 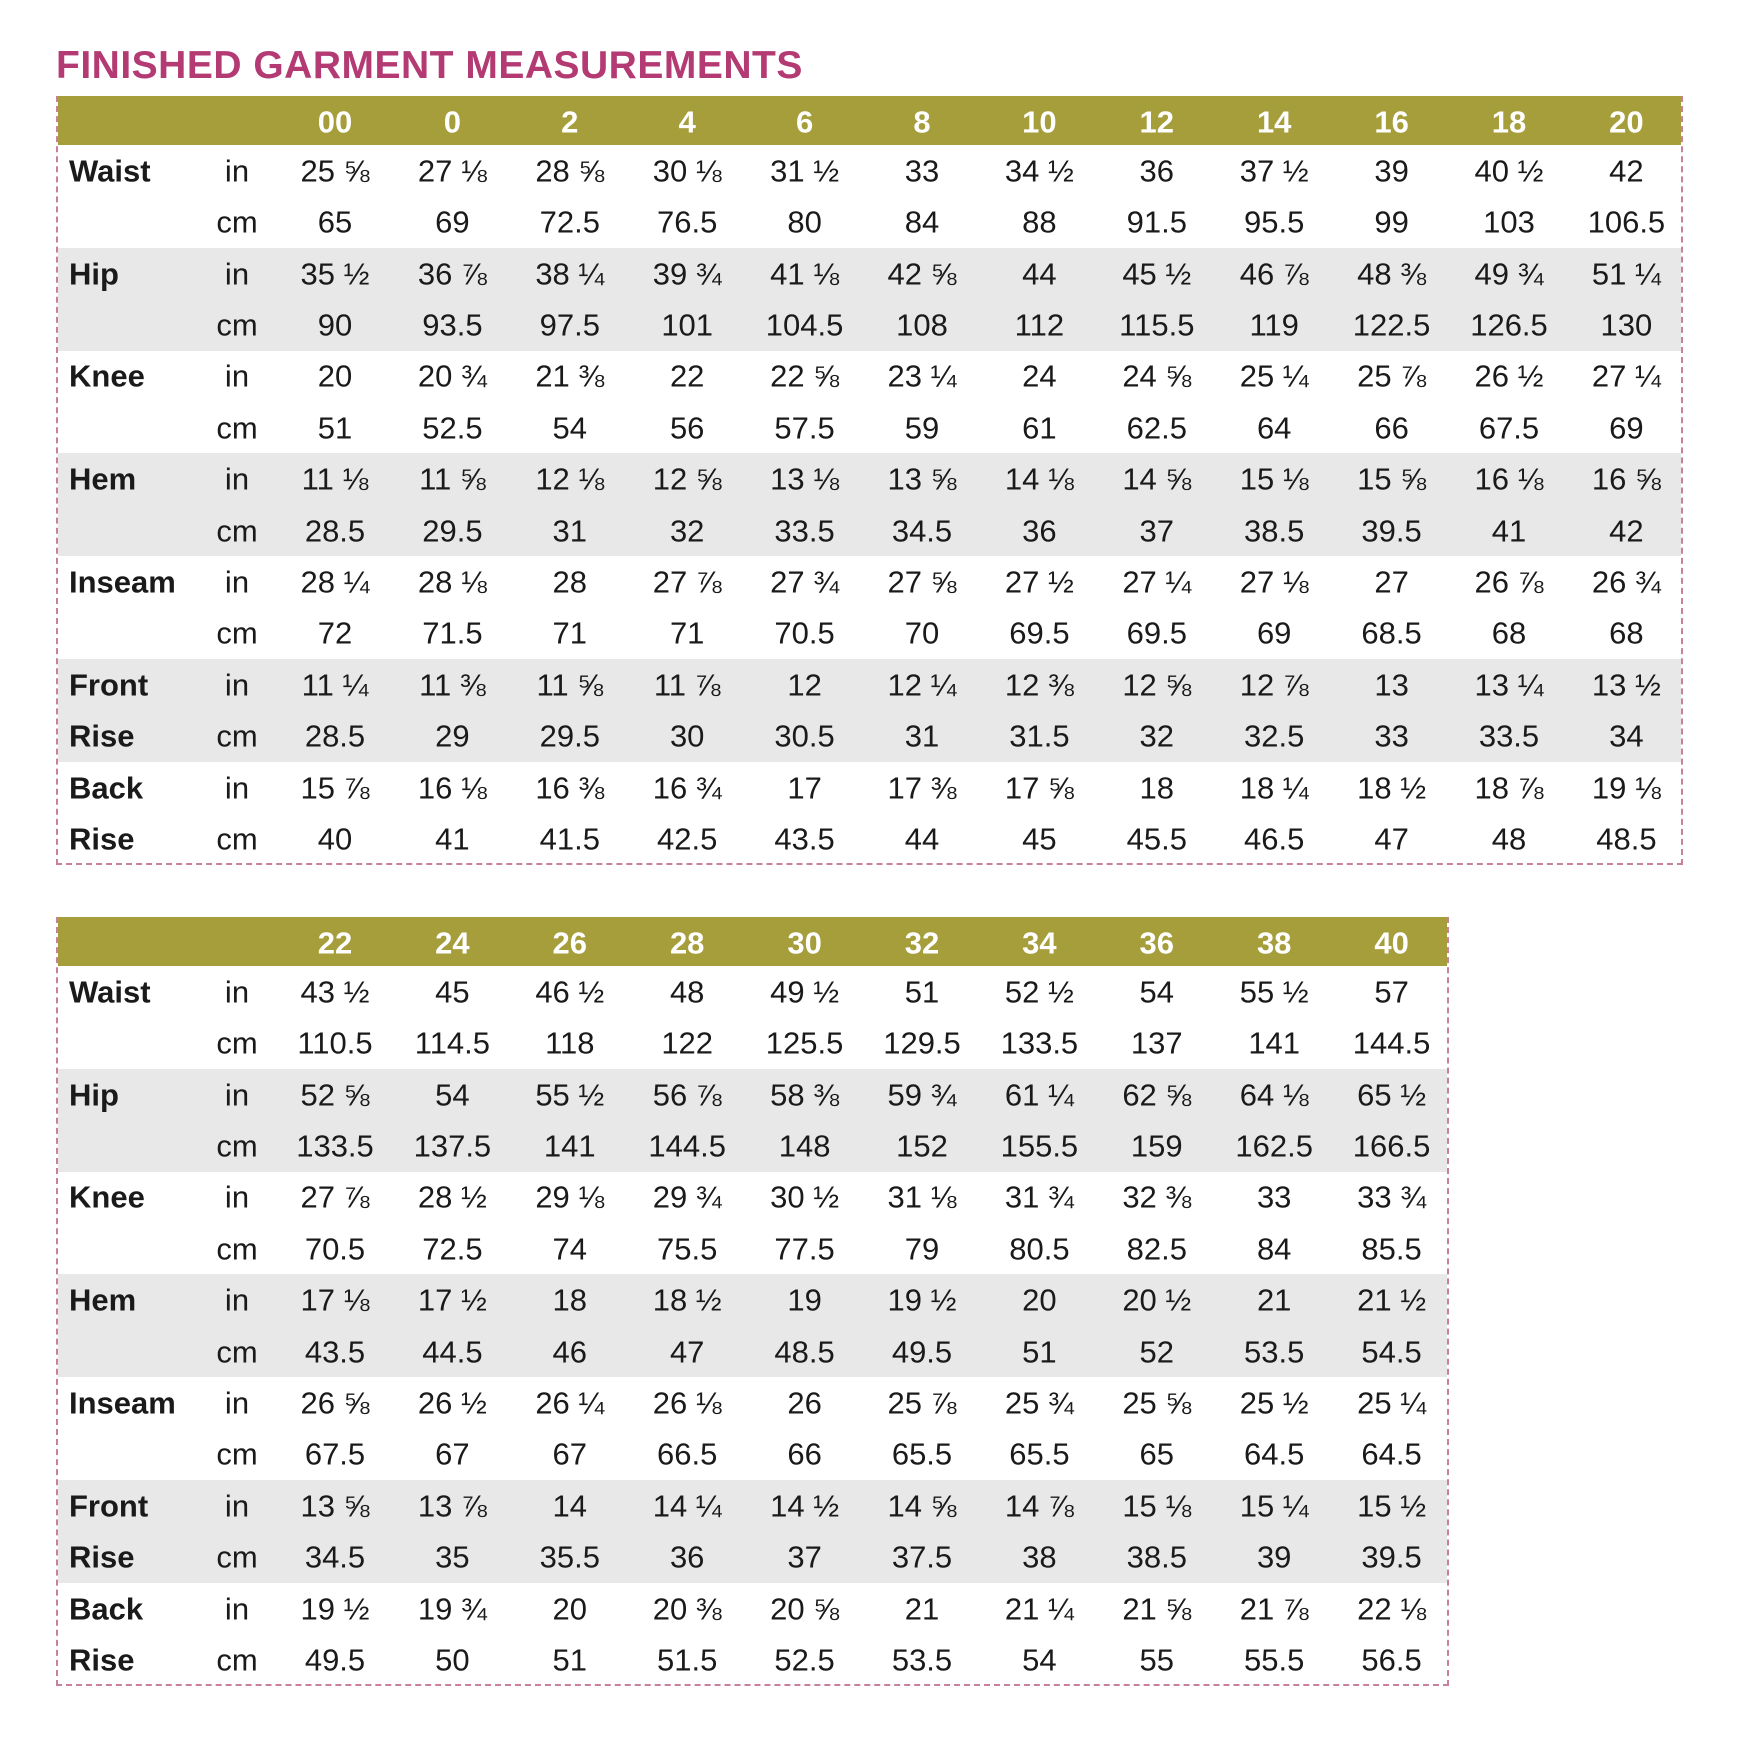 What do you see at coordinates (804, 222) in the screenshot?
I see `value: 80` at bounding box center [804, 222].